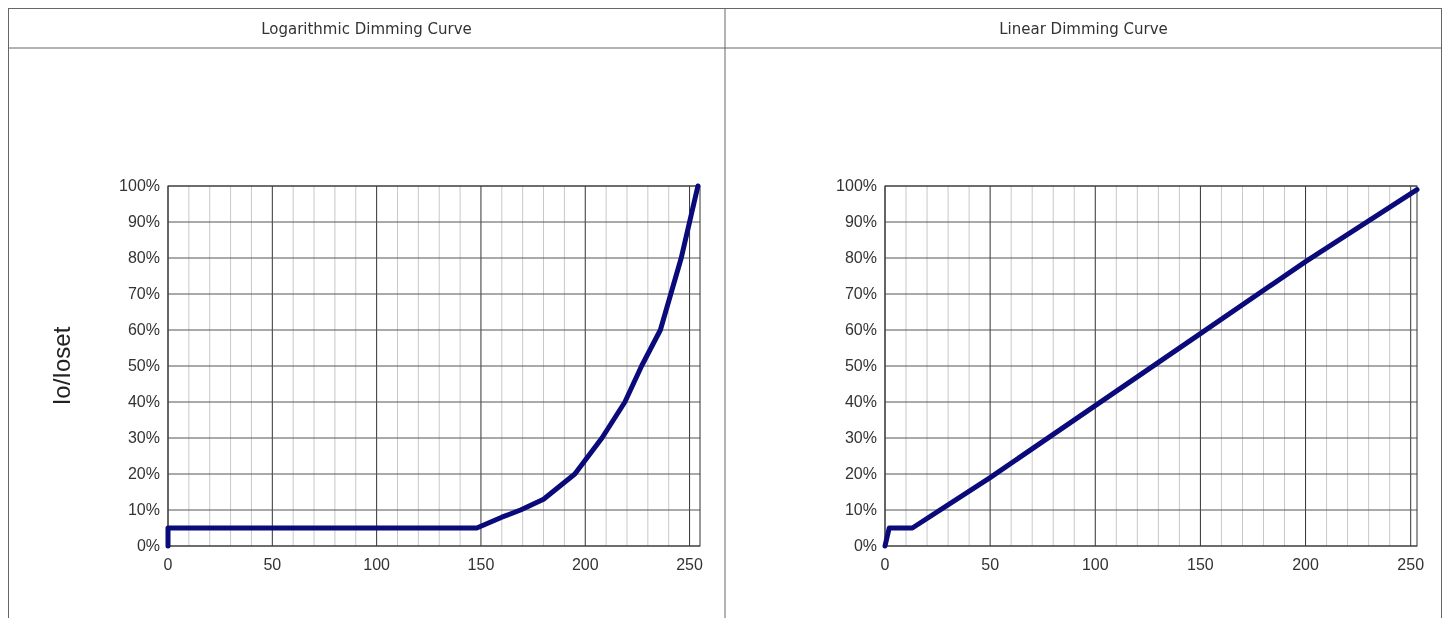  What do you see at coordinates (1083, 29) in the screenshot?
I see `chart-title: Linear Dimming Curve` at bounding box center [1083, 29].